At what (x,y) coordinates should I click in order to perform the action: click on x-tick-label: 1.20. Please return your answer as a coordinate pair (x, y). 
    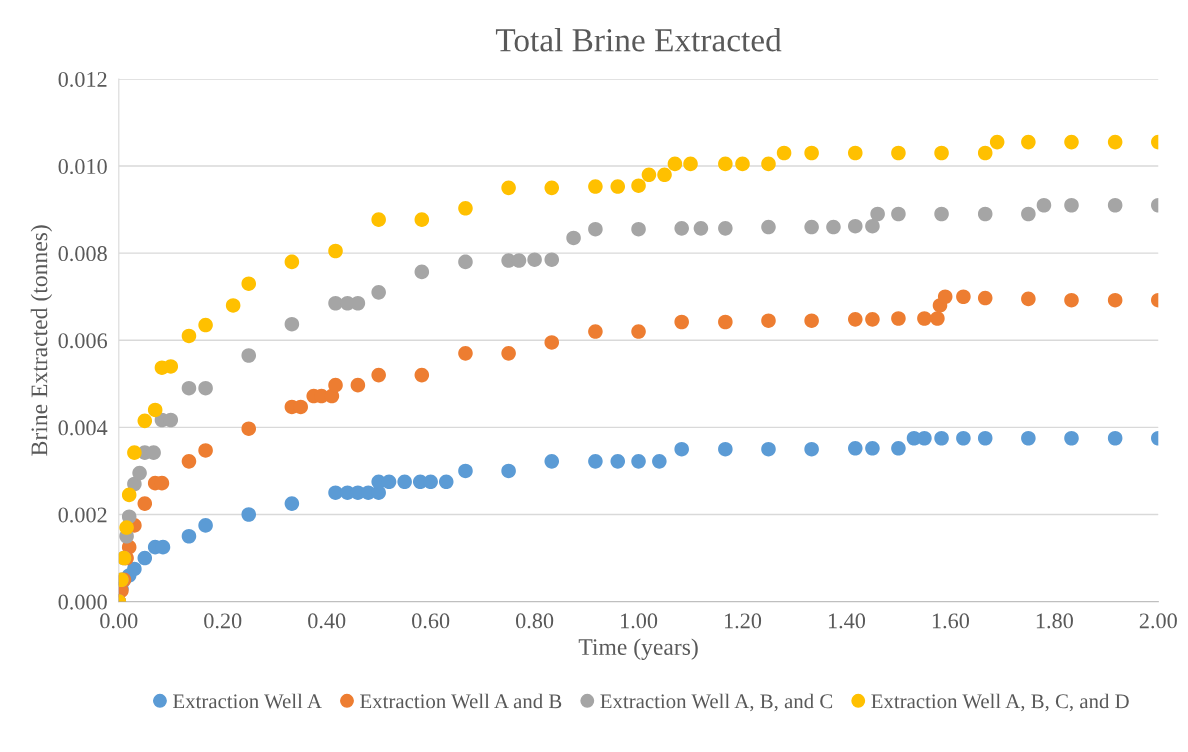
    Looking at the image, I should click on (743, 621).